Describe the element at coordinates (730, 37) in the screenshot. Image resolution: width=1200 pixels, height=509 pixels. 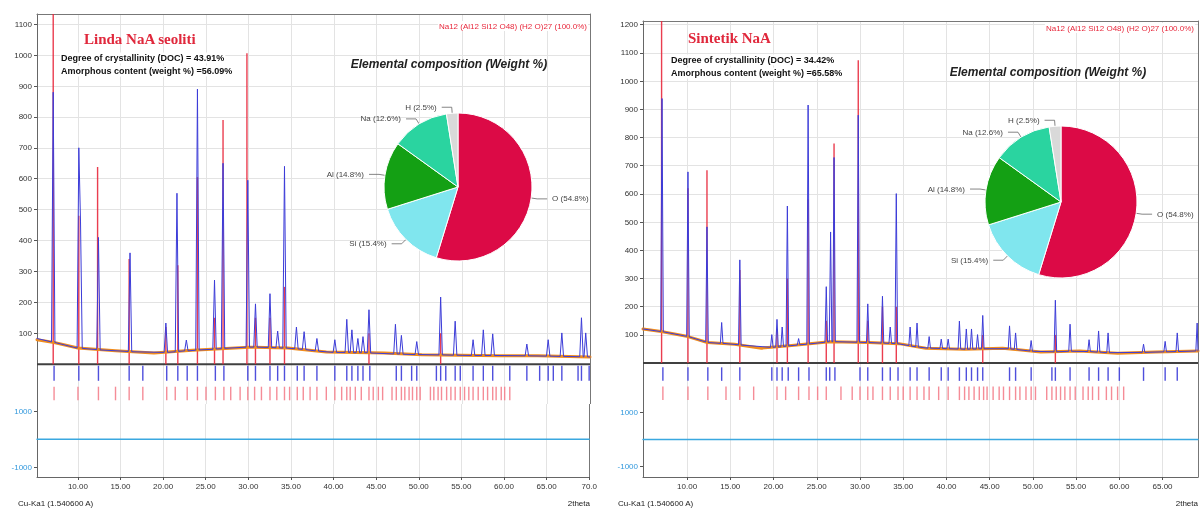
I see `text: Sintetik NaA` at that location.